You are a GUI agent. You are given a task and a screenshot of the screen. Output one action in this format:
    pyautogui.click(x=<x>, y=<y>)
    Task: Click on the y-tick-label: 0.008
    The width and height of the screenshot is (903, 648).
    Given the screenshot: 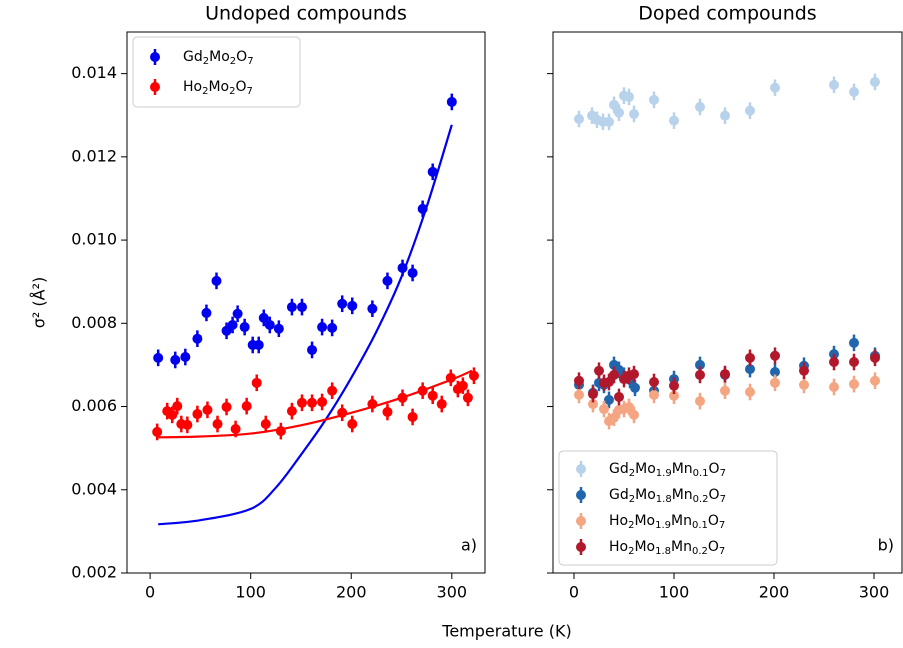 What is the action you would take?
    pyautogui.click(x=94, y=322)
    